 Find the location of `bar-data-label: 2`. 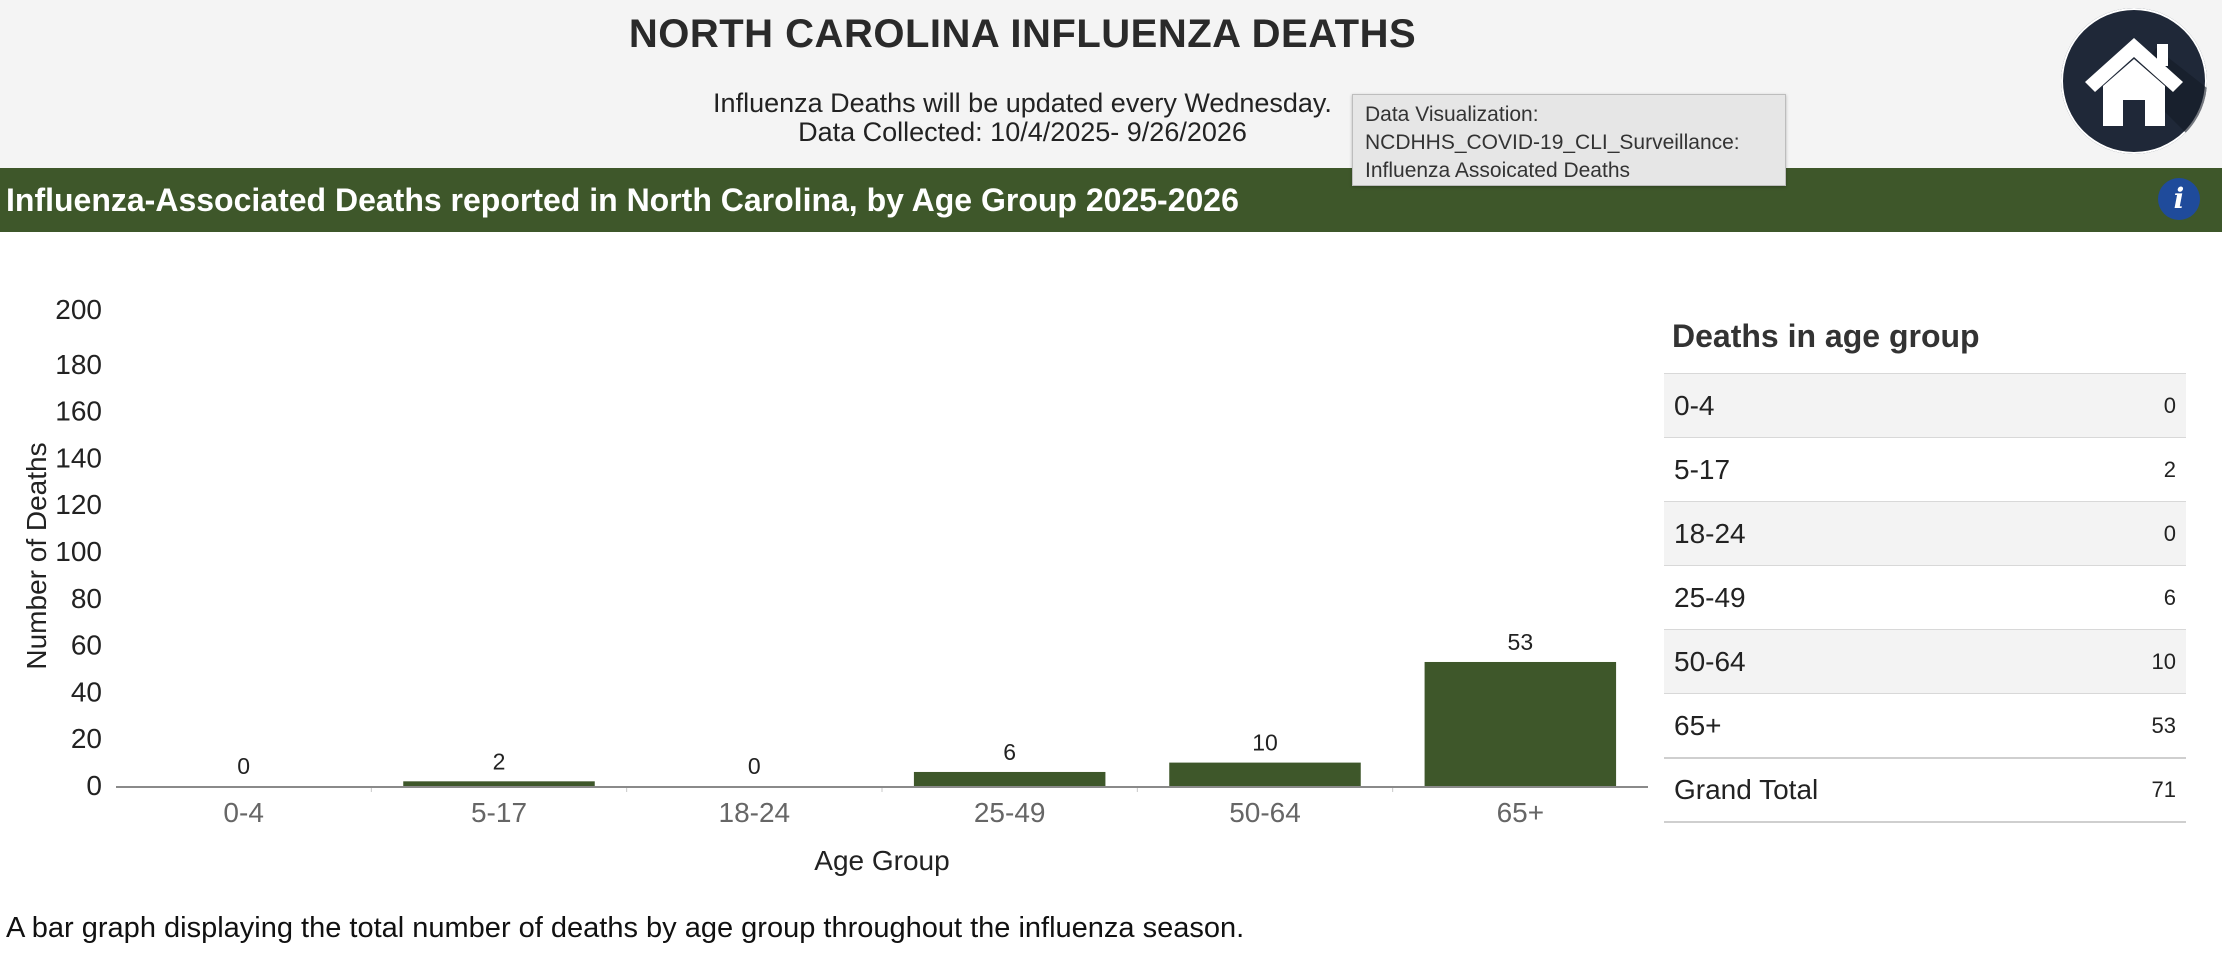

bar-data-label: 2 is located at coordinates (499, 761).